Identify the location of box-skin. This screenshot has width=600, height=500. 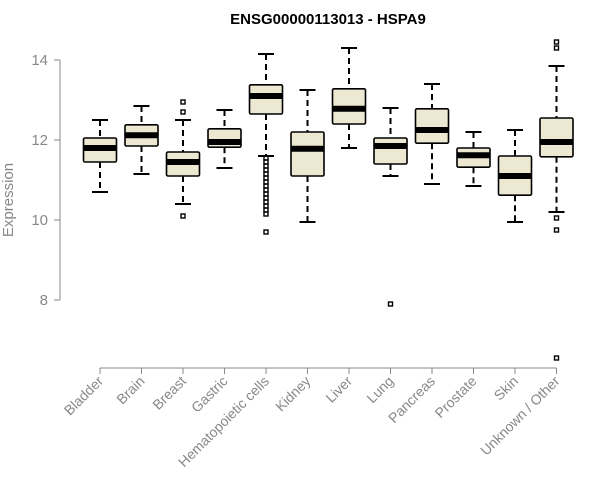
(515, 176).